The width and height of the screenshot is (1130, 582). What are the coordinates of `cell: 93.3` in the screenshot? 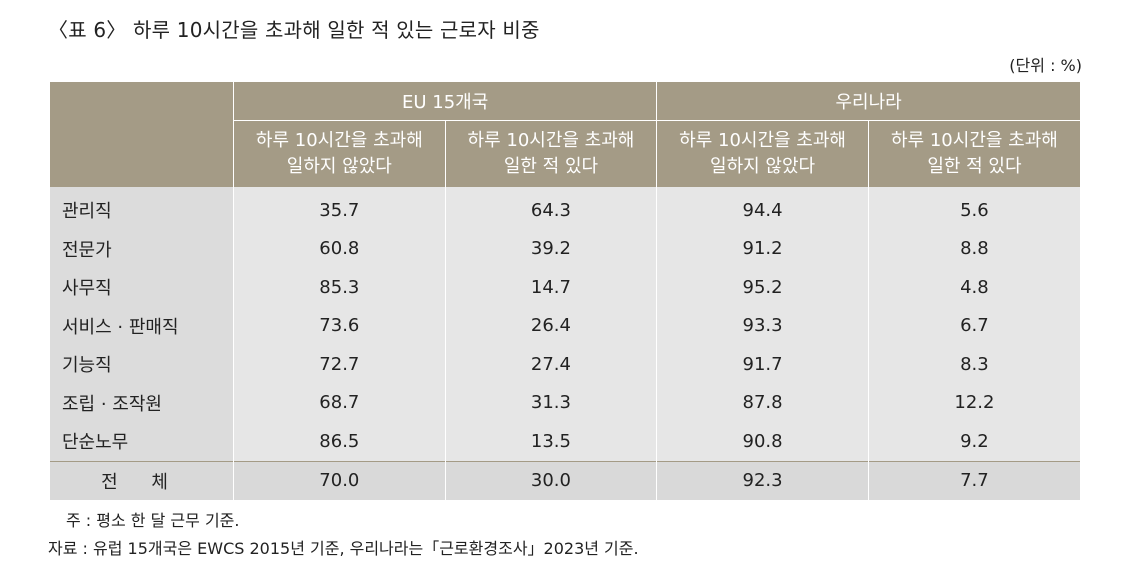 It's located at (762, 325).